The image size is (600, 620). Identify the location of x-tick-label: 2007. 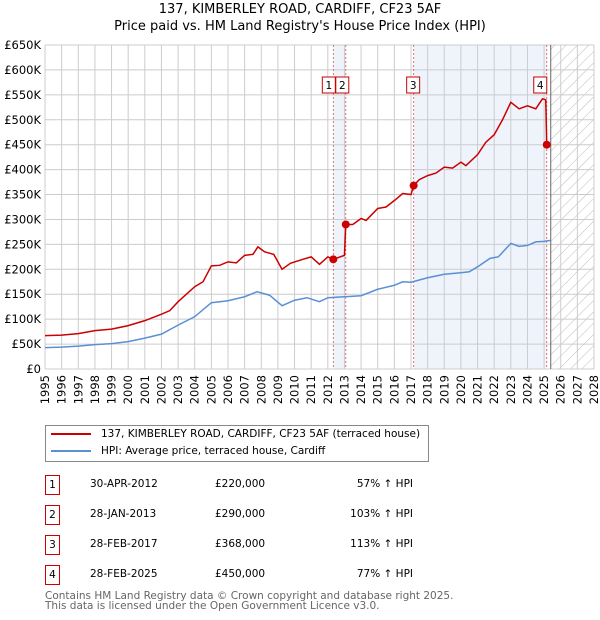
(245, 389).